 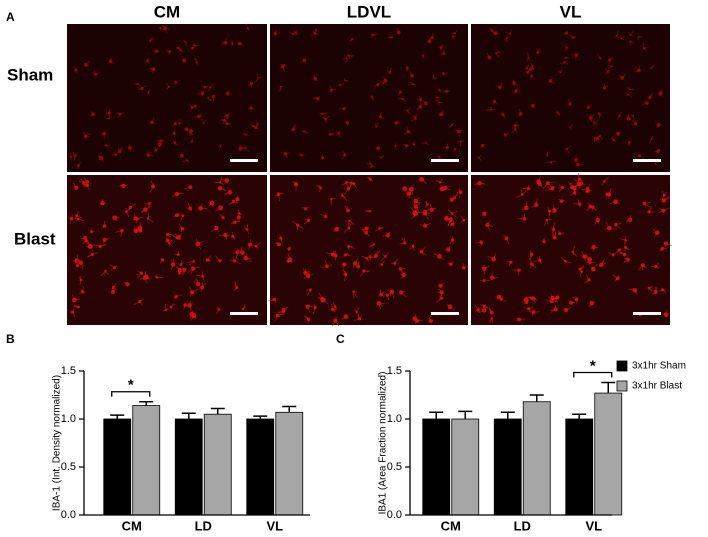 I want to click on y-axis-label: IBA-1 (Int. Density normalized), so click(x=57, y=443).